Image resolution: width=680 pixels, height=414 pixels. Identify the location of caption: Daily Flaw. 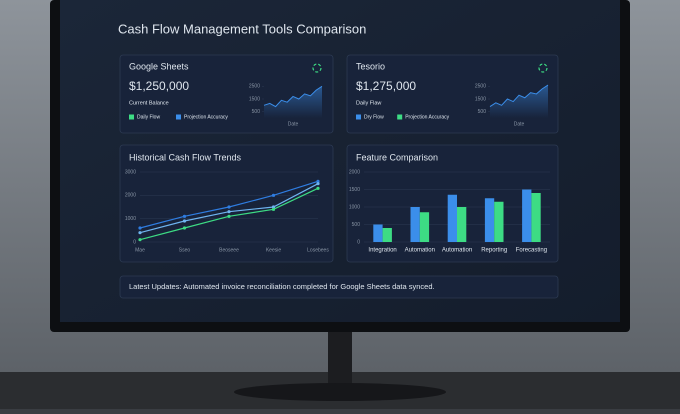
(368, 103).